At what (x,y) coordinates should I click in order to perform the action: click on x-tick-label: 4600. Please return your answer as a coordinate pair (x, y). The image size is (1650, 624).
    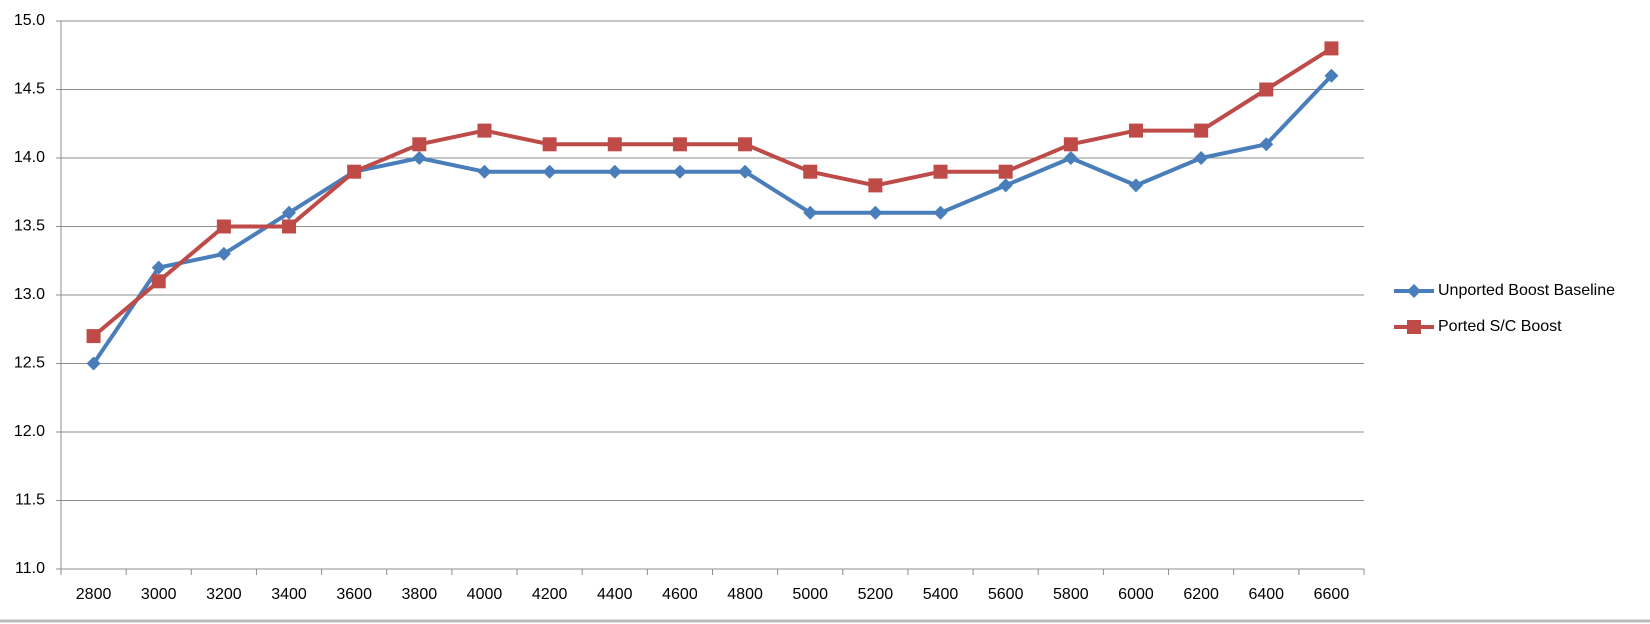
    Looking at the image, I should click on (680, 594).